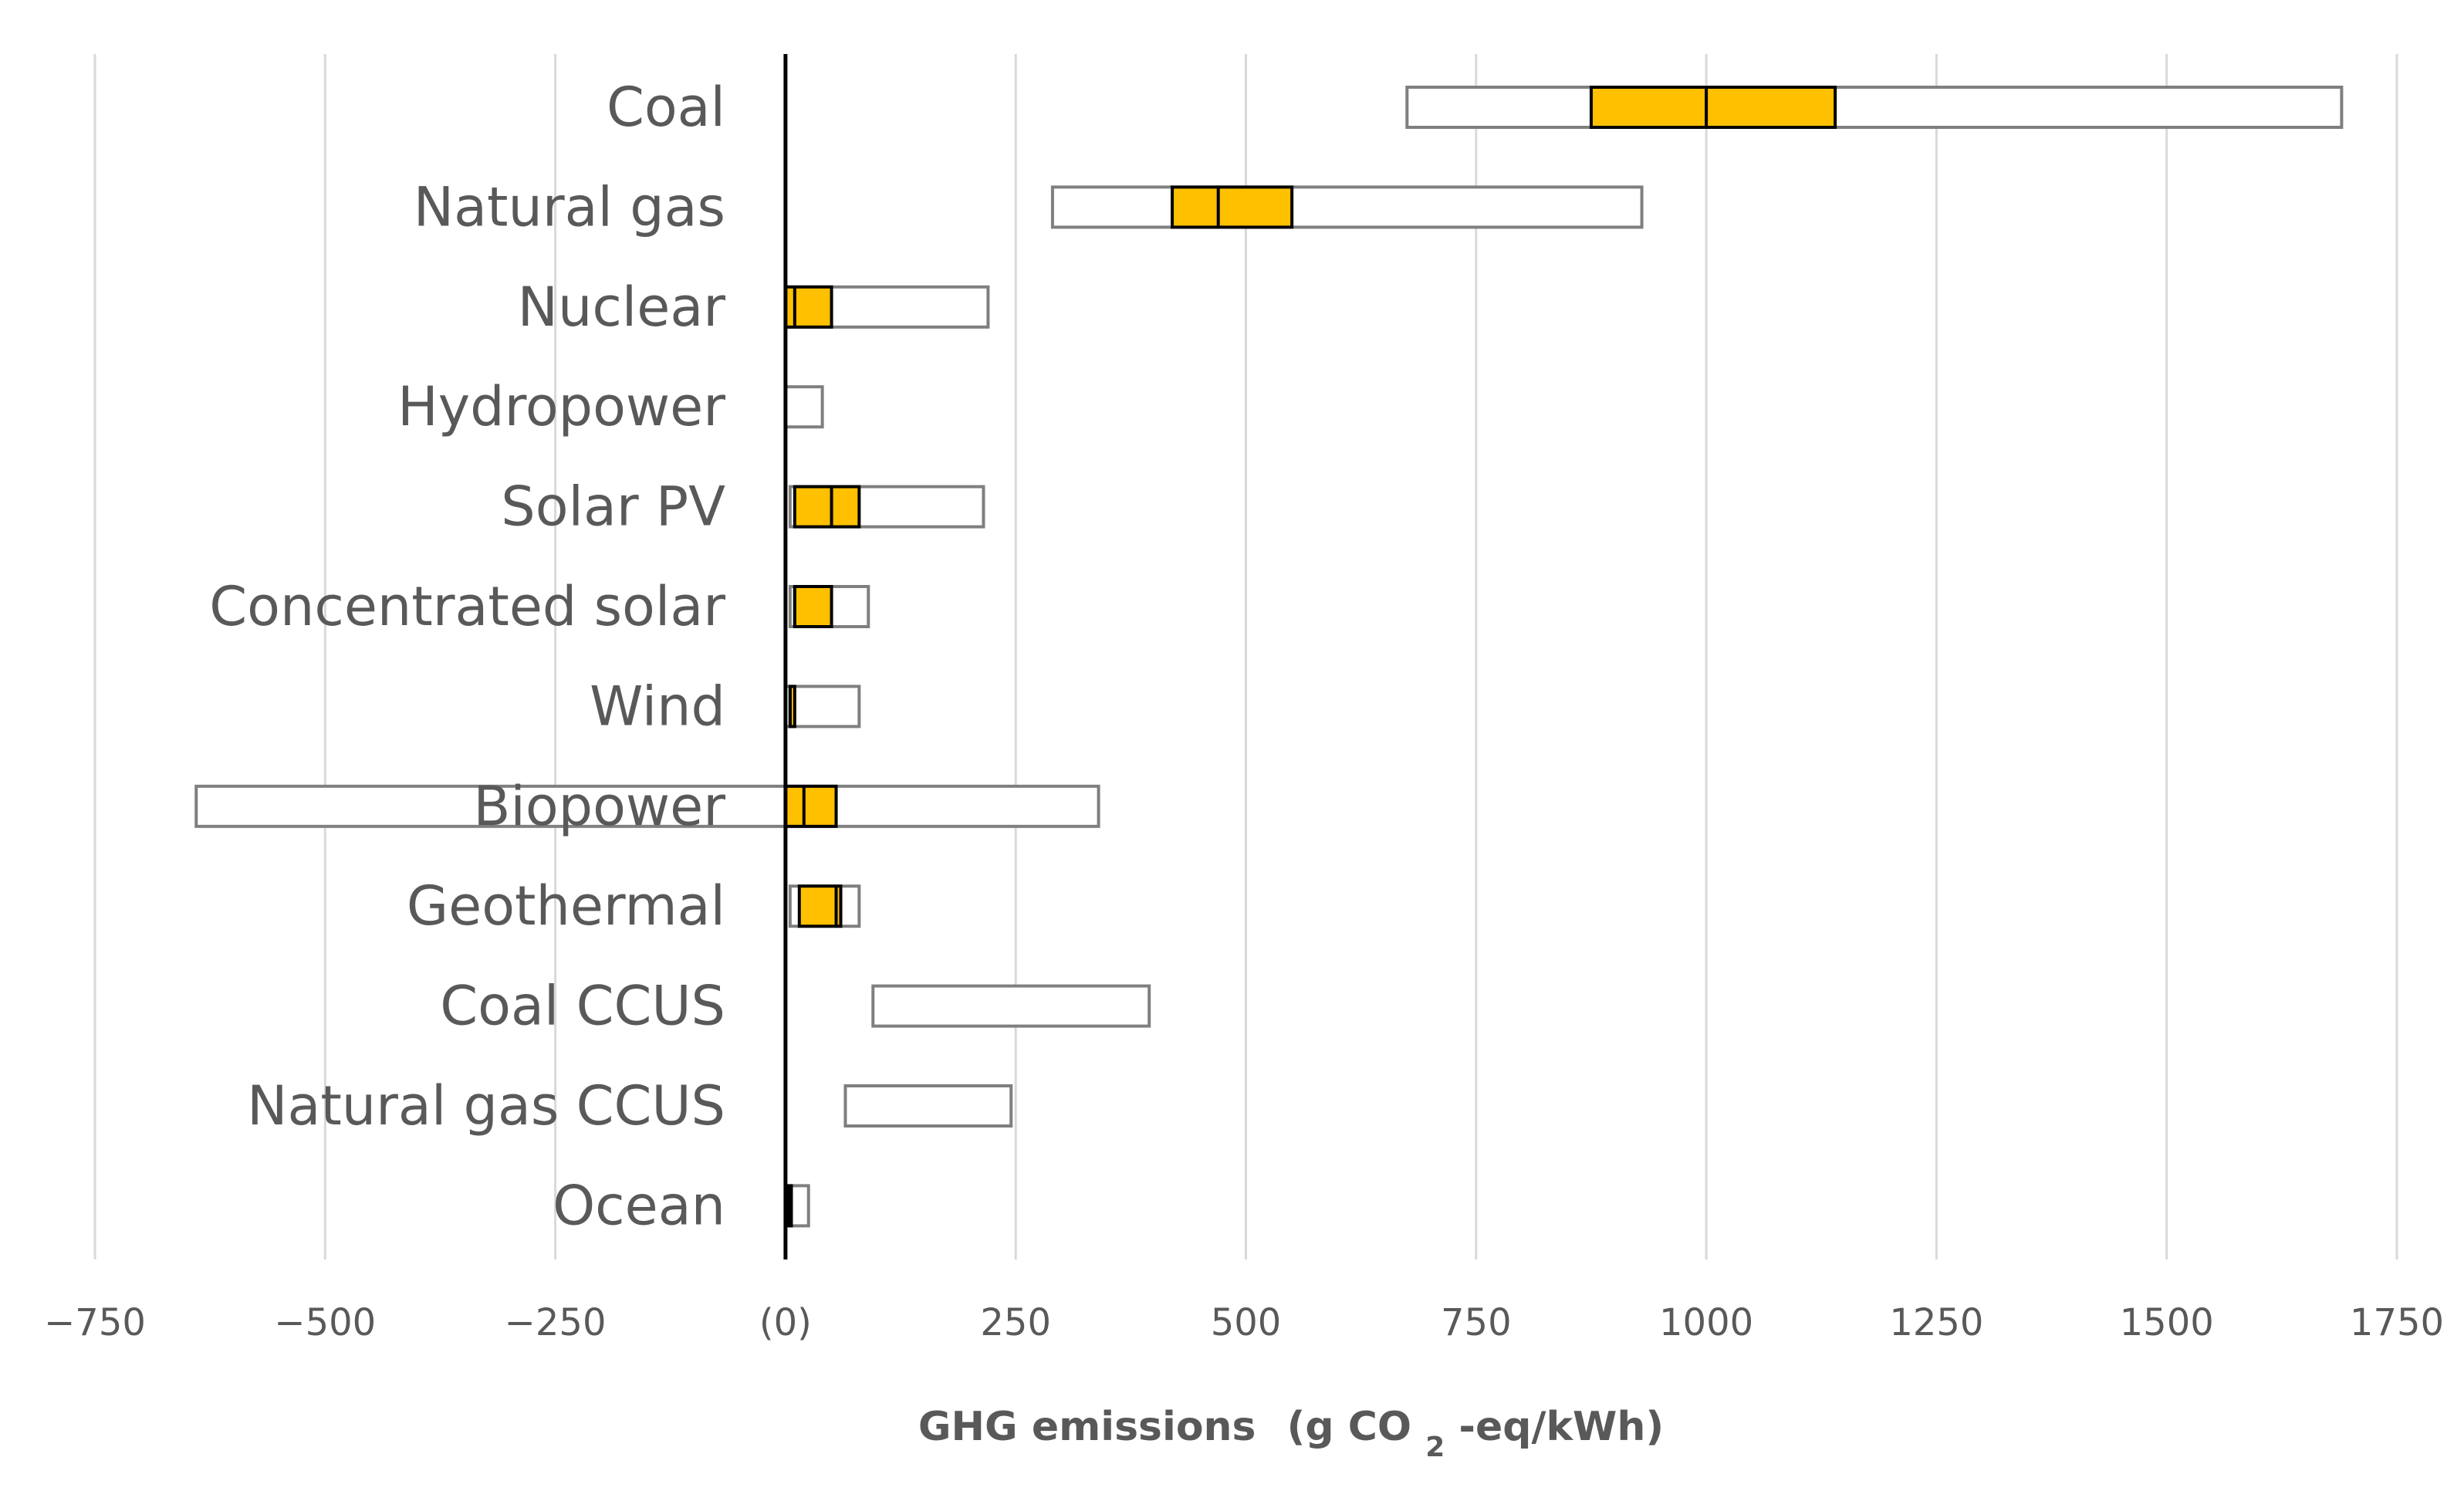 The image size is (2464, 1491). Describe the element at coordinates (639, 1205) in the screenshot. I see `category-label: Ocean` at that location.